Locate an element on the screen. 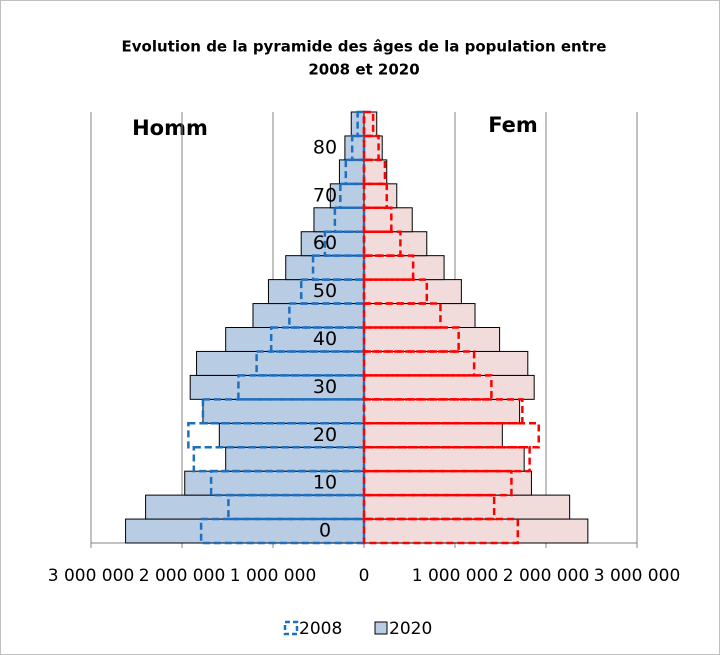 The image size is (720, 655). annotation: Fem is located at coordinates (513, 125).